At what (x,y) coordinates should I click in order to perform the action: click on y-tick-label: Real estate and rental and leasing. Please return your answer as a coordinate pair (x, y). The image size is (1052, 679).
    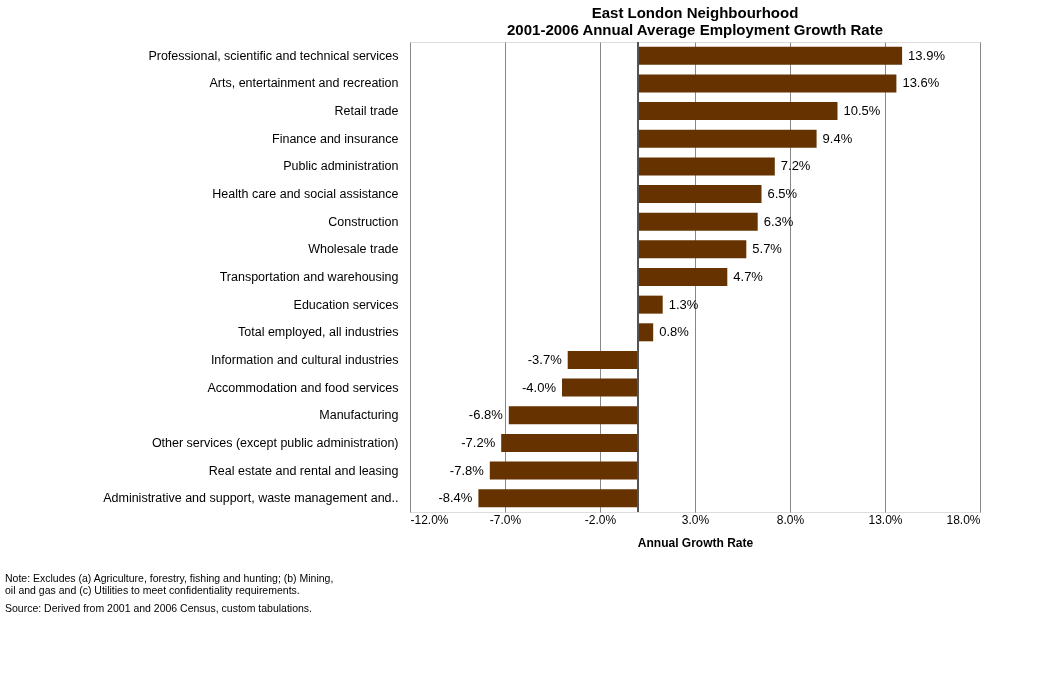
    Looking at the image, I should click on (303, 470).